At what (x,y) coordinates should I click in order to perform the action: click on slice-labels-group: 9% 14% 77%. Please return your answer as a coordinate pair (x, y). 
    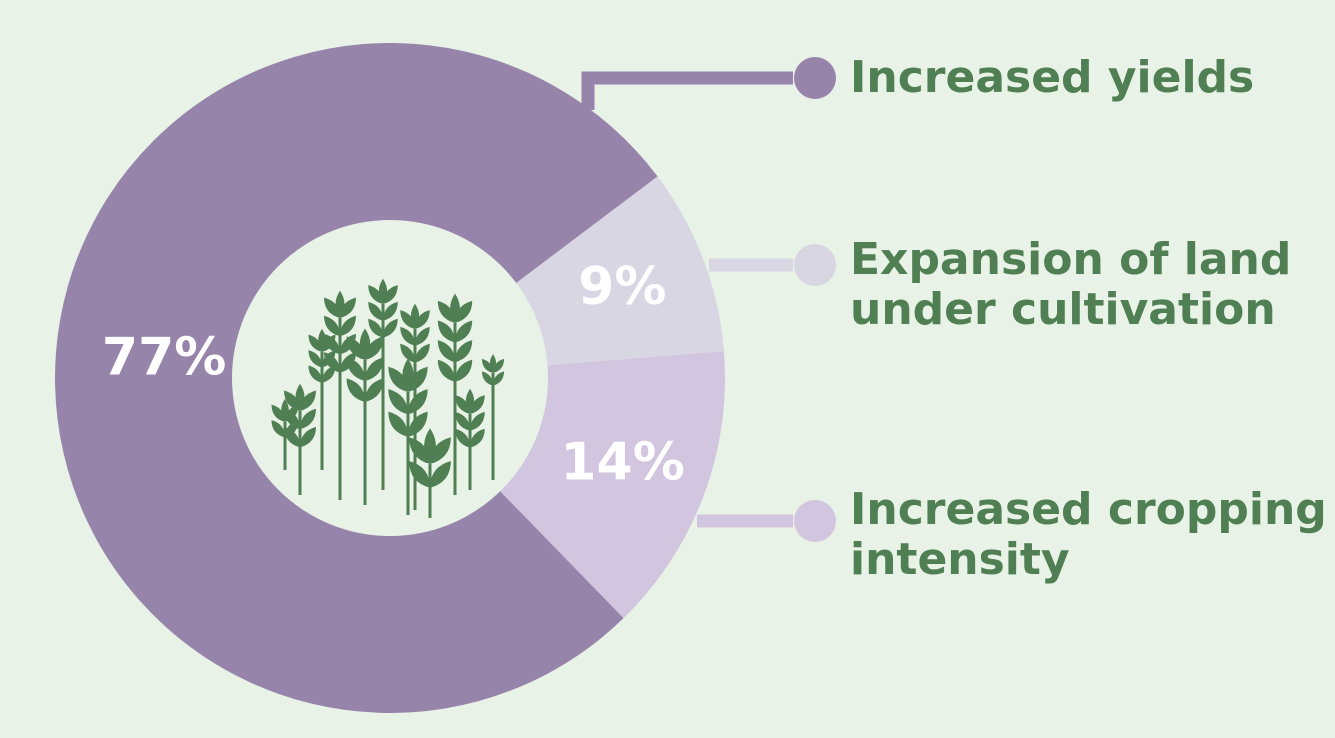
    Looking at the image, I should click on (393, 375).